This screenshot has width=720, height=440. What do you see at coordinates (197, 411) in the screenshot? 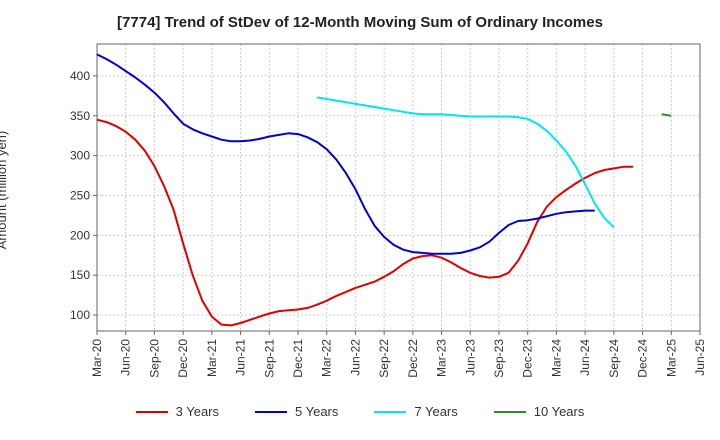
I see `legend-label: 3 Years` at bounding box center [197, 411].